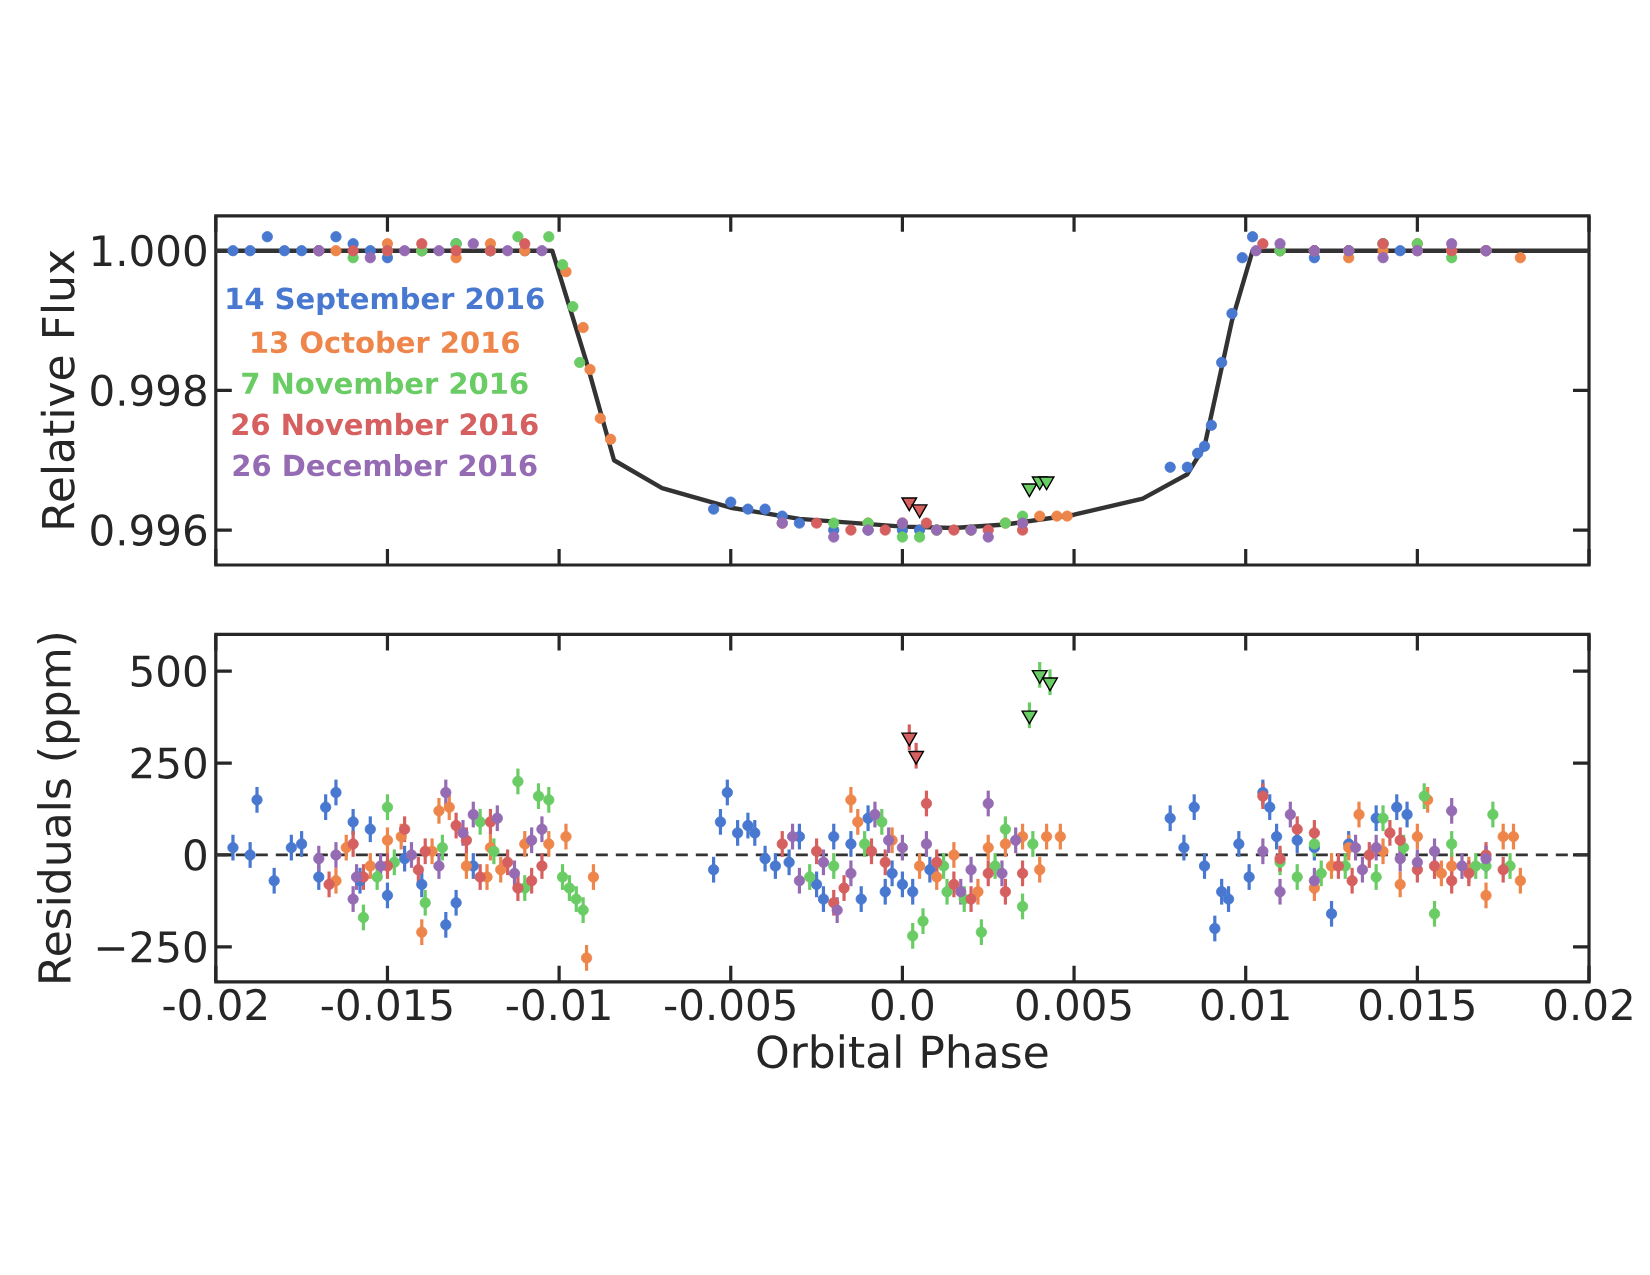 Image resolution: width=1650 pixels, height=1275 pixels. What do you see at coordinates (57, 389) in the screenshot?
I see `y-axis-title: Relative Flux` at bounding box center [57, 389].